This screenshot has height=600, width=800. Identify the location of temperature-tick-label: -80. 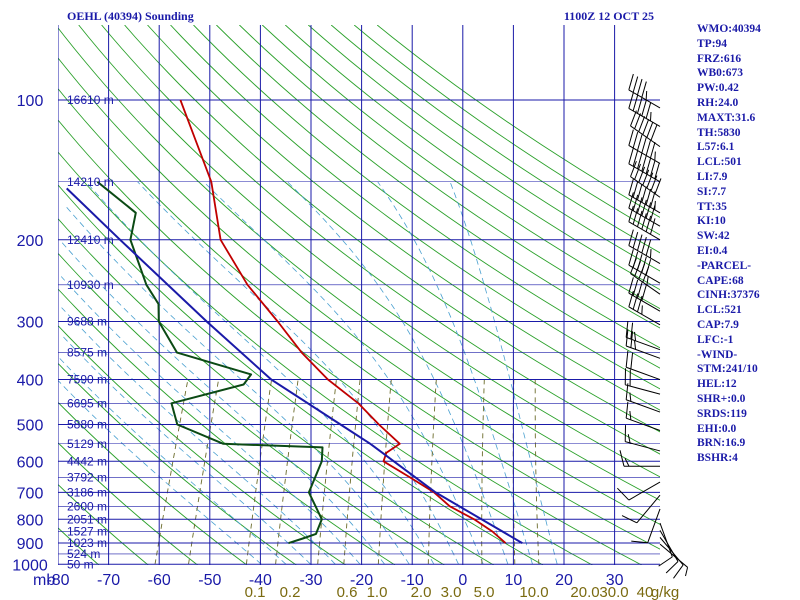
(57, 580).